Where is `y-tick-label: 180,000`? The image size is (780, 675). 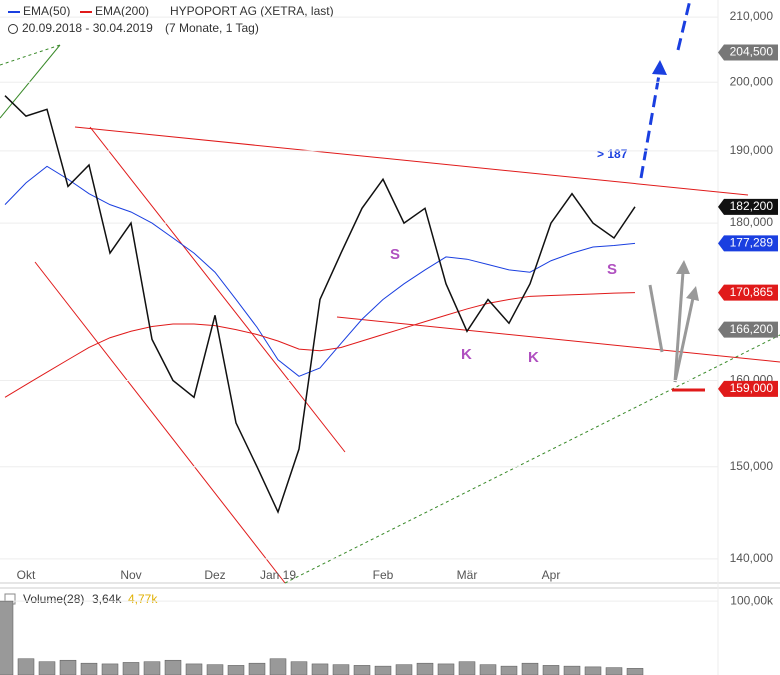
y-tick-label: 180,000 is located at coordinates (752, 222).